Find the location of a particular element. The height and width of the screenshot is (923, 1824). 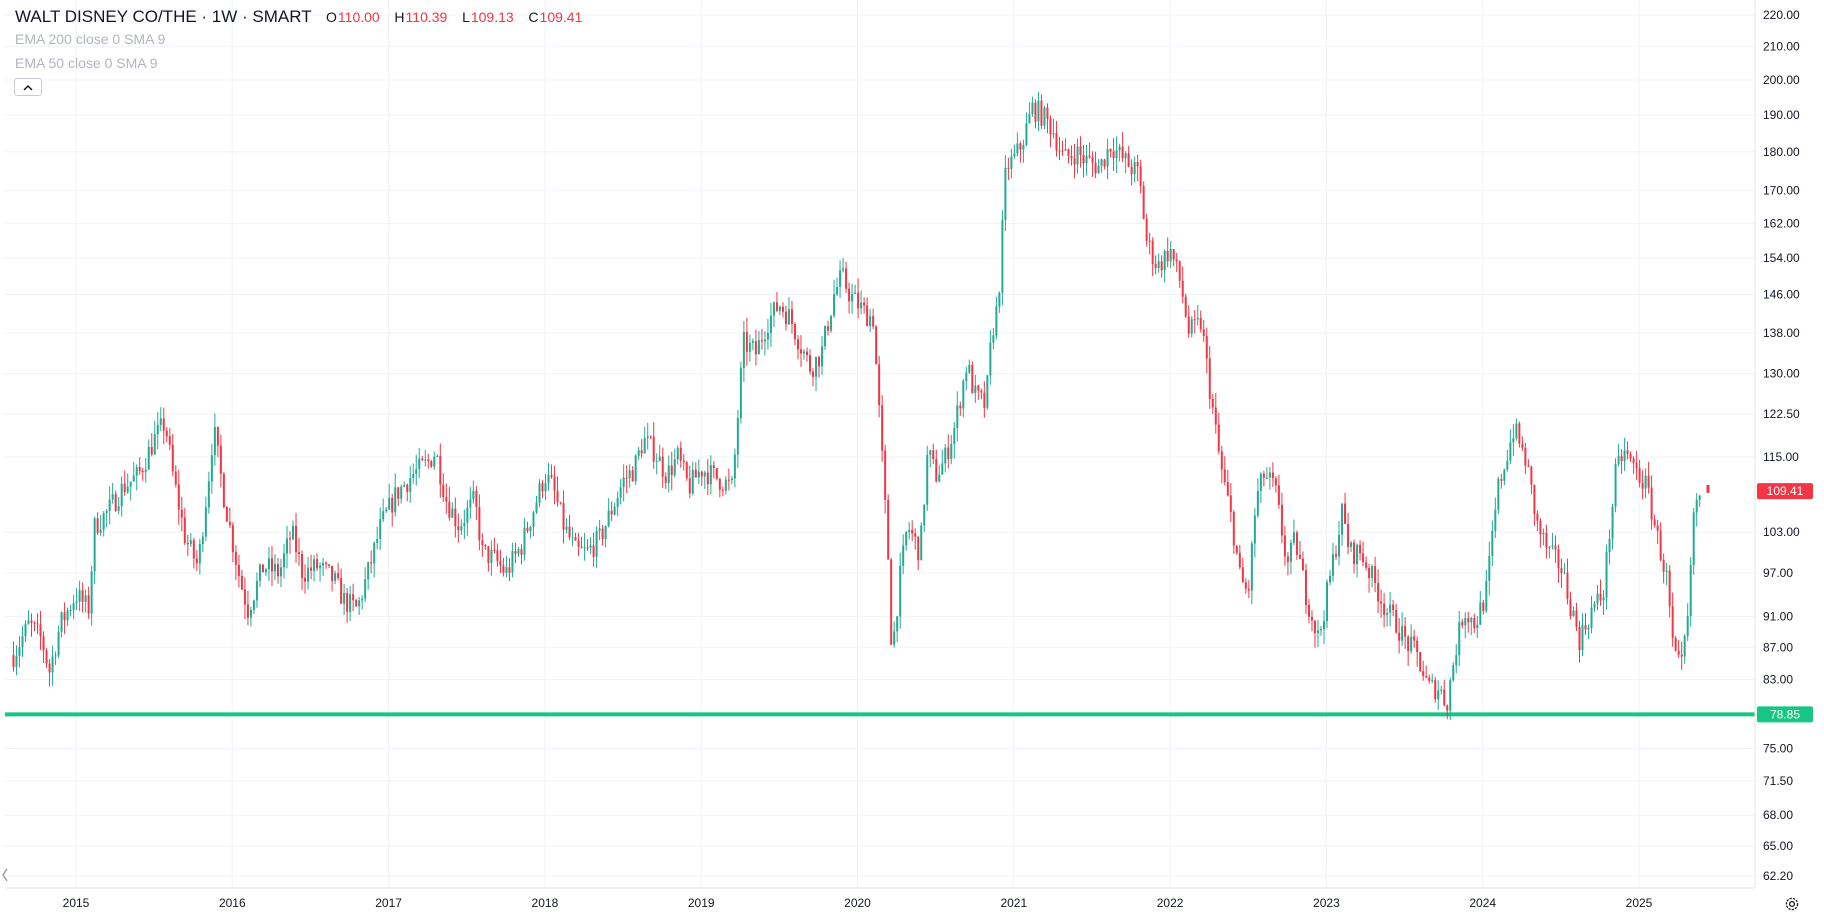

chevron-left-icon is located at coordinates (5, 875).